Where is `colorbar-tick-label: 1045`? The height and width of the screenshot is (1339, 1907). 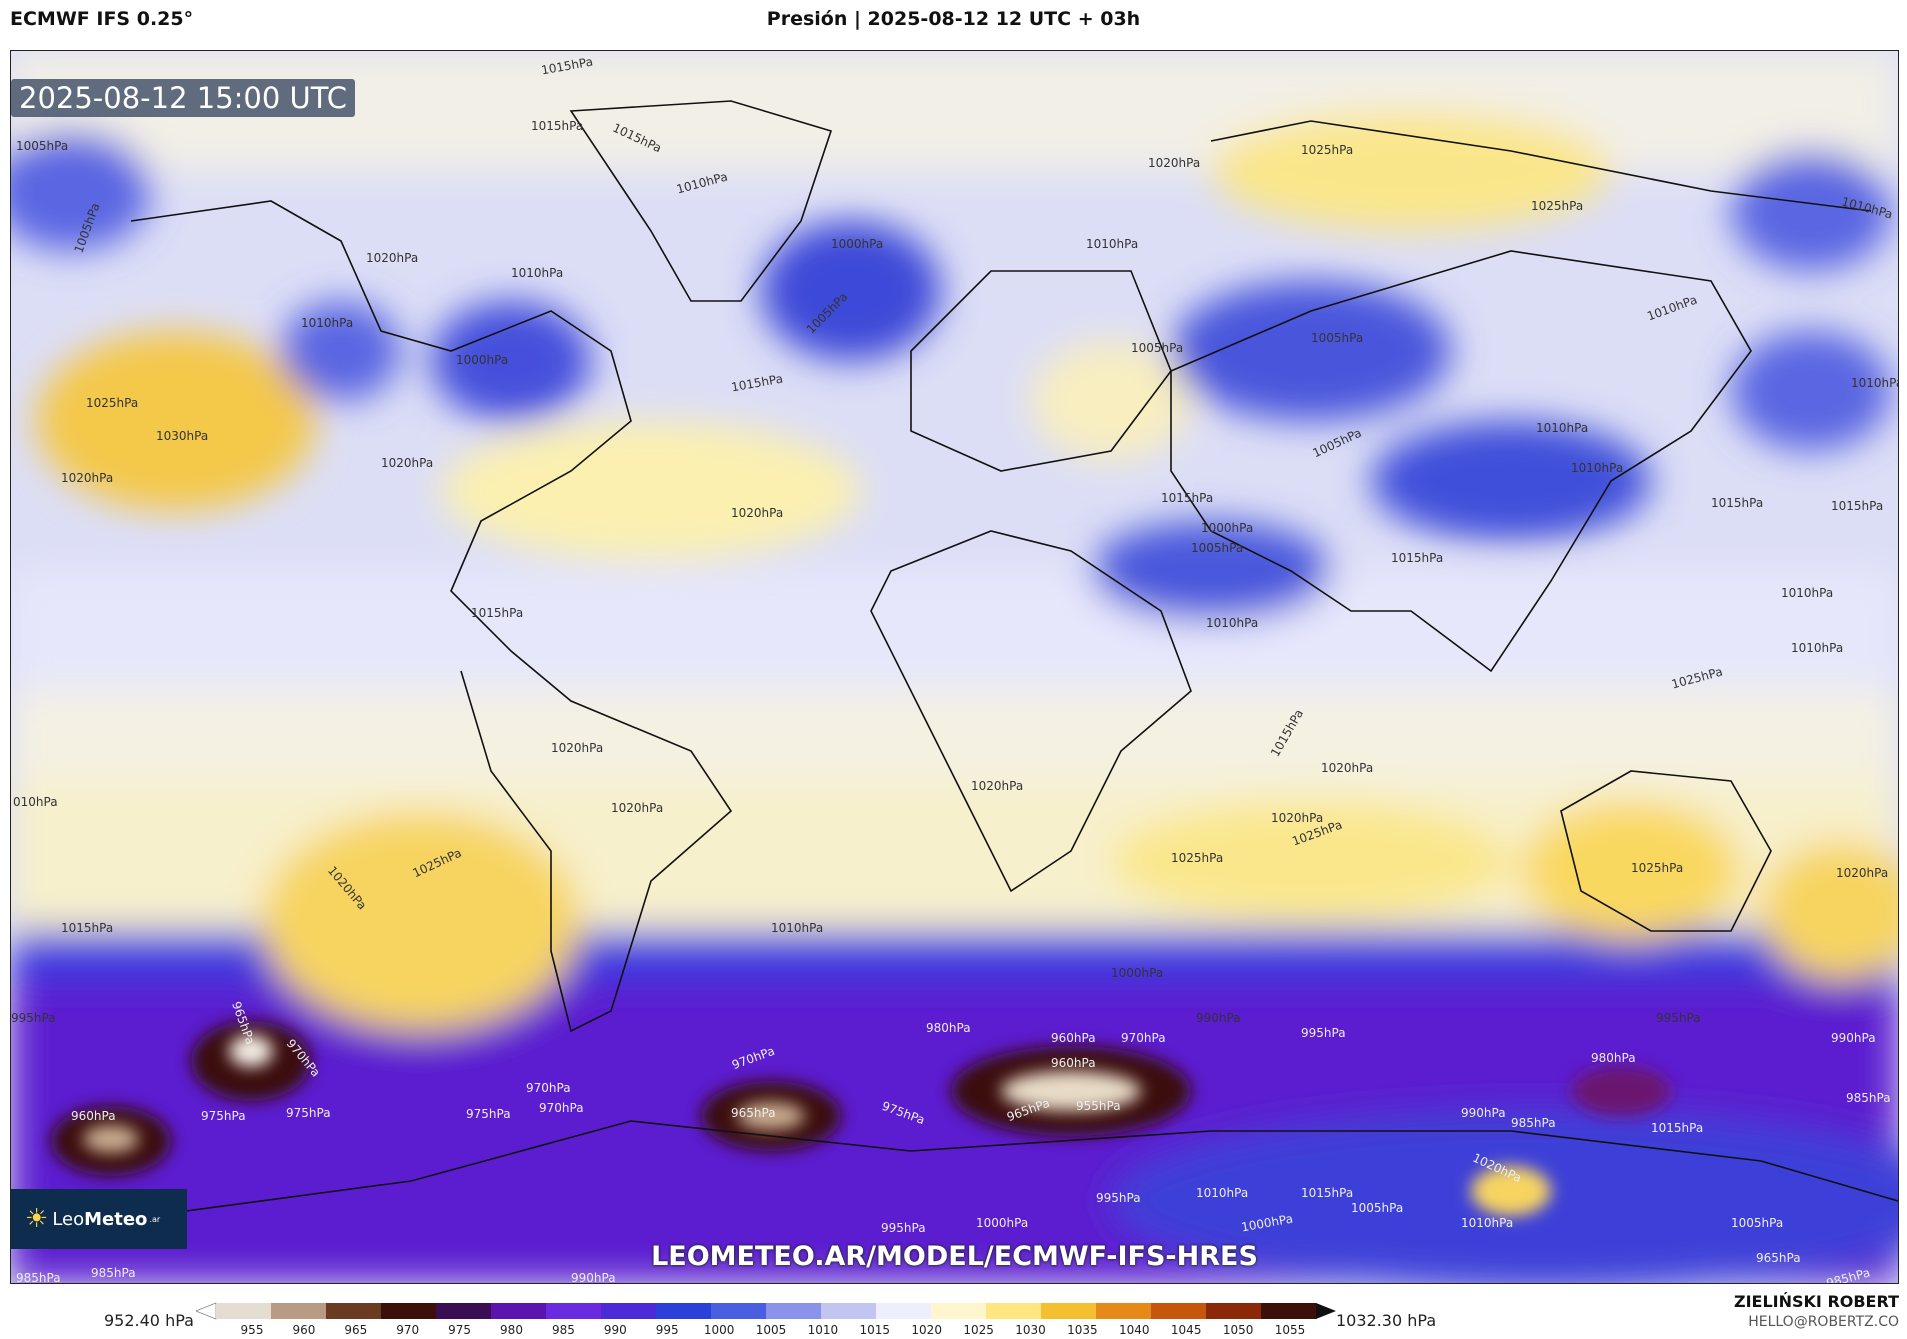
colorbar-tick-label: 1045 is located at coordinates (1186, 1330).